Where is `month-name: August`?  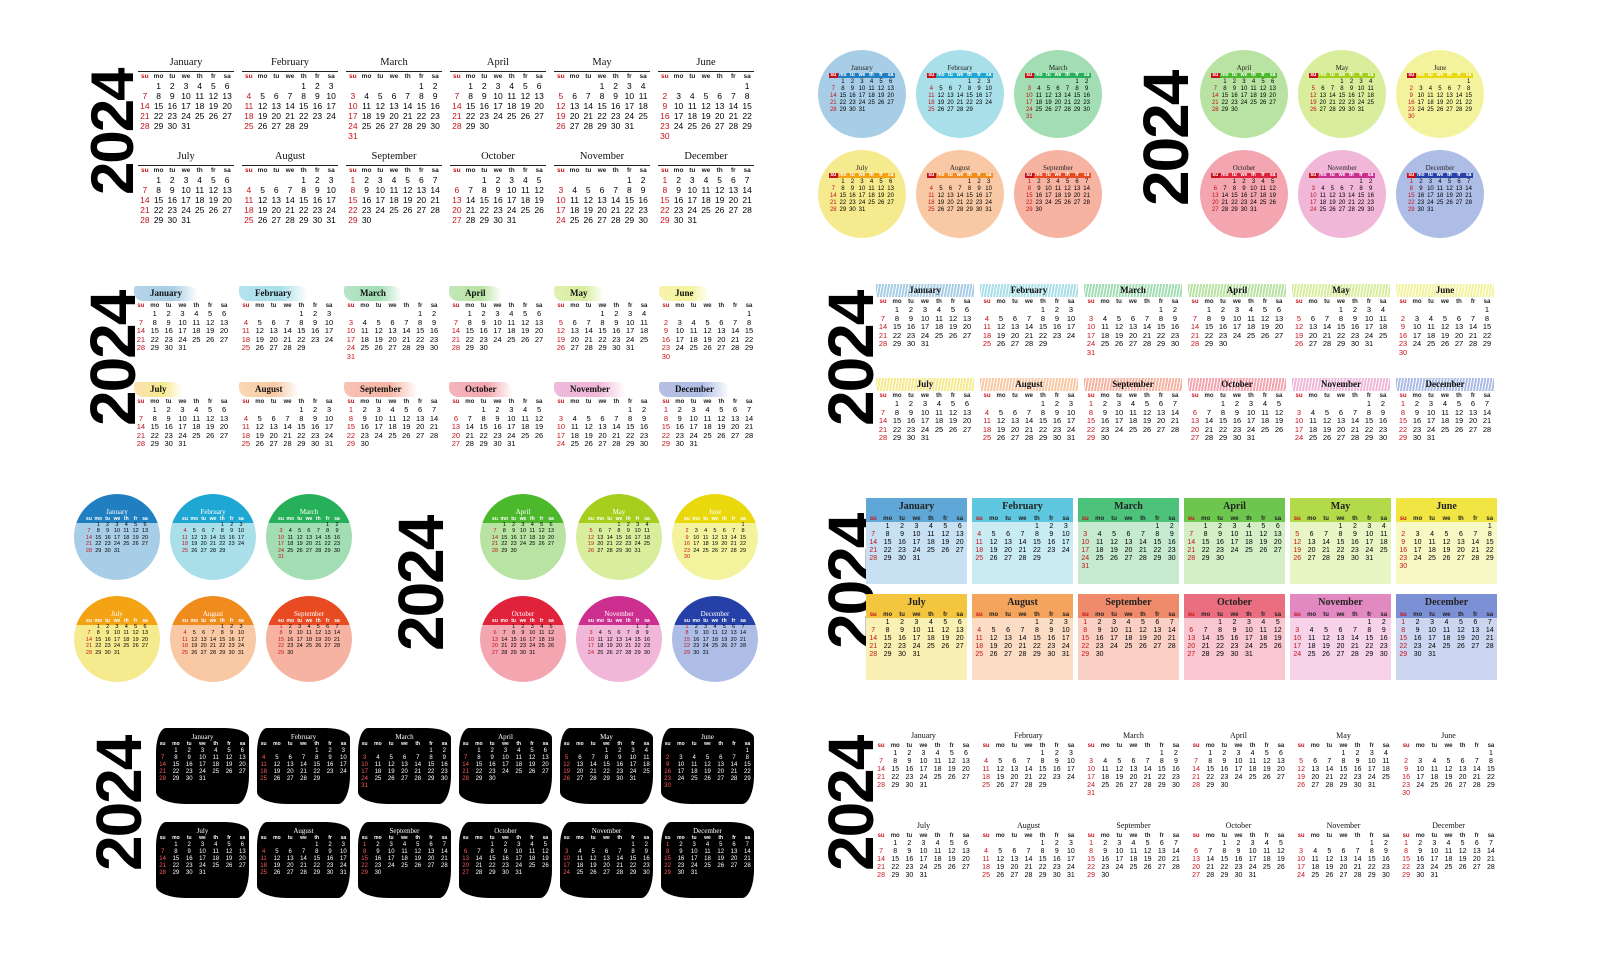 month-name: August is located at coordinates (303, 831).